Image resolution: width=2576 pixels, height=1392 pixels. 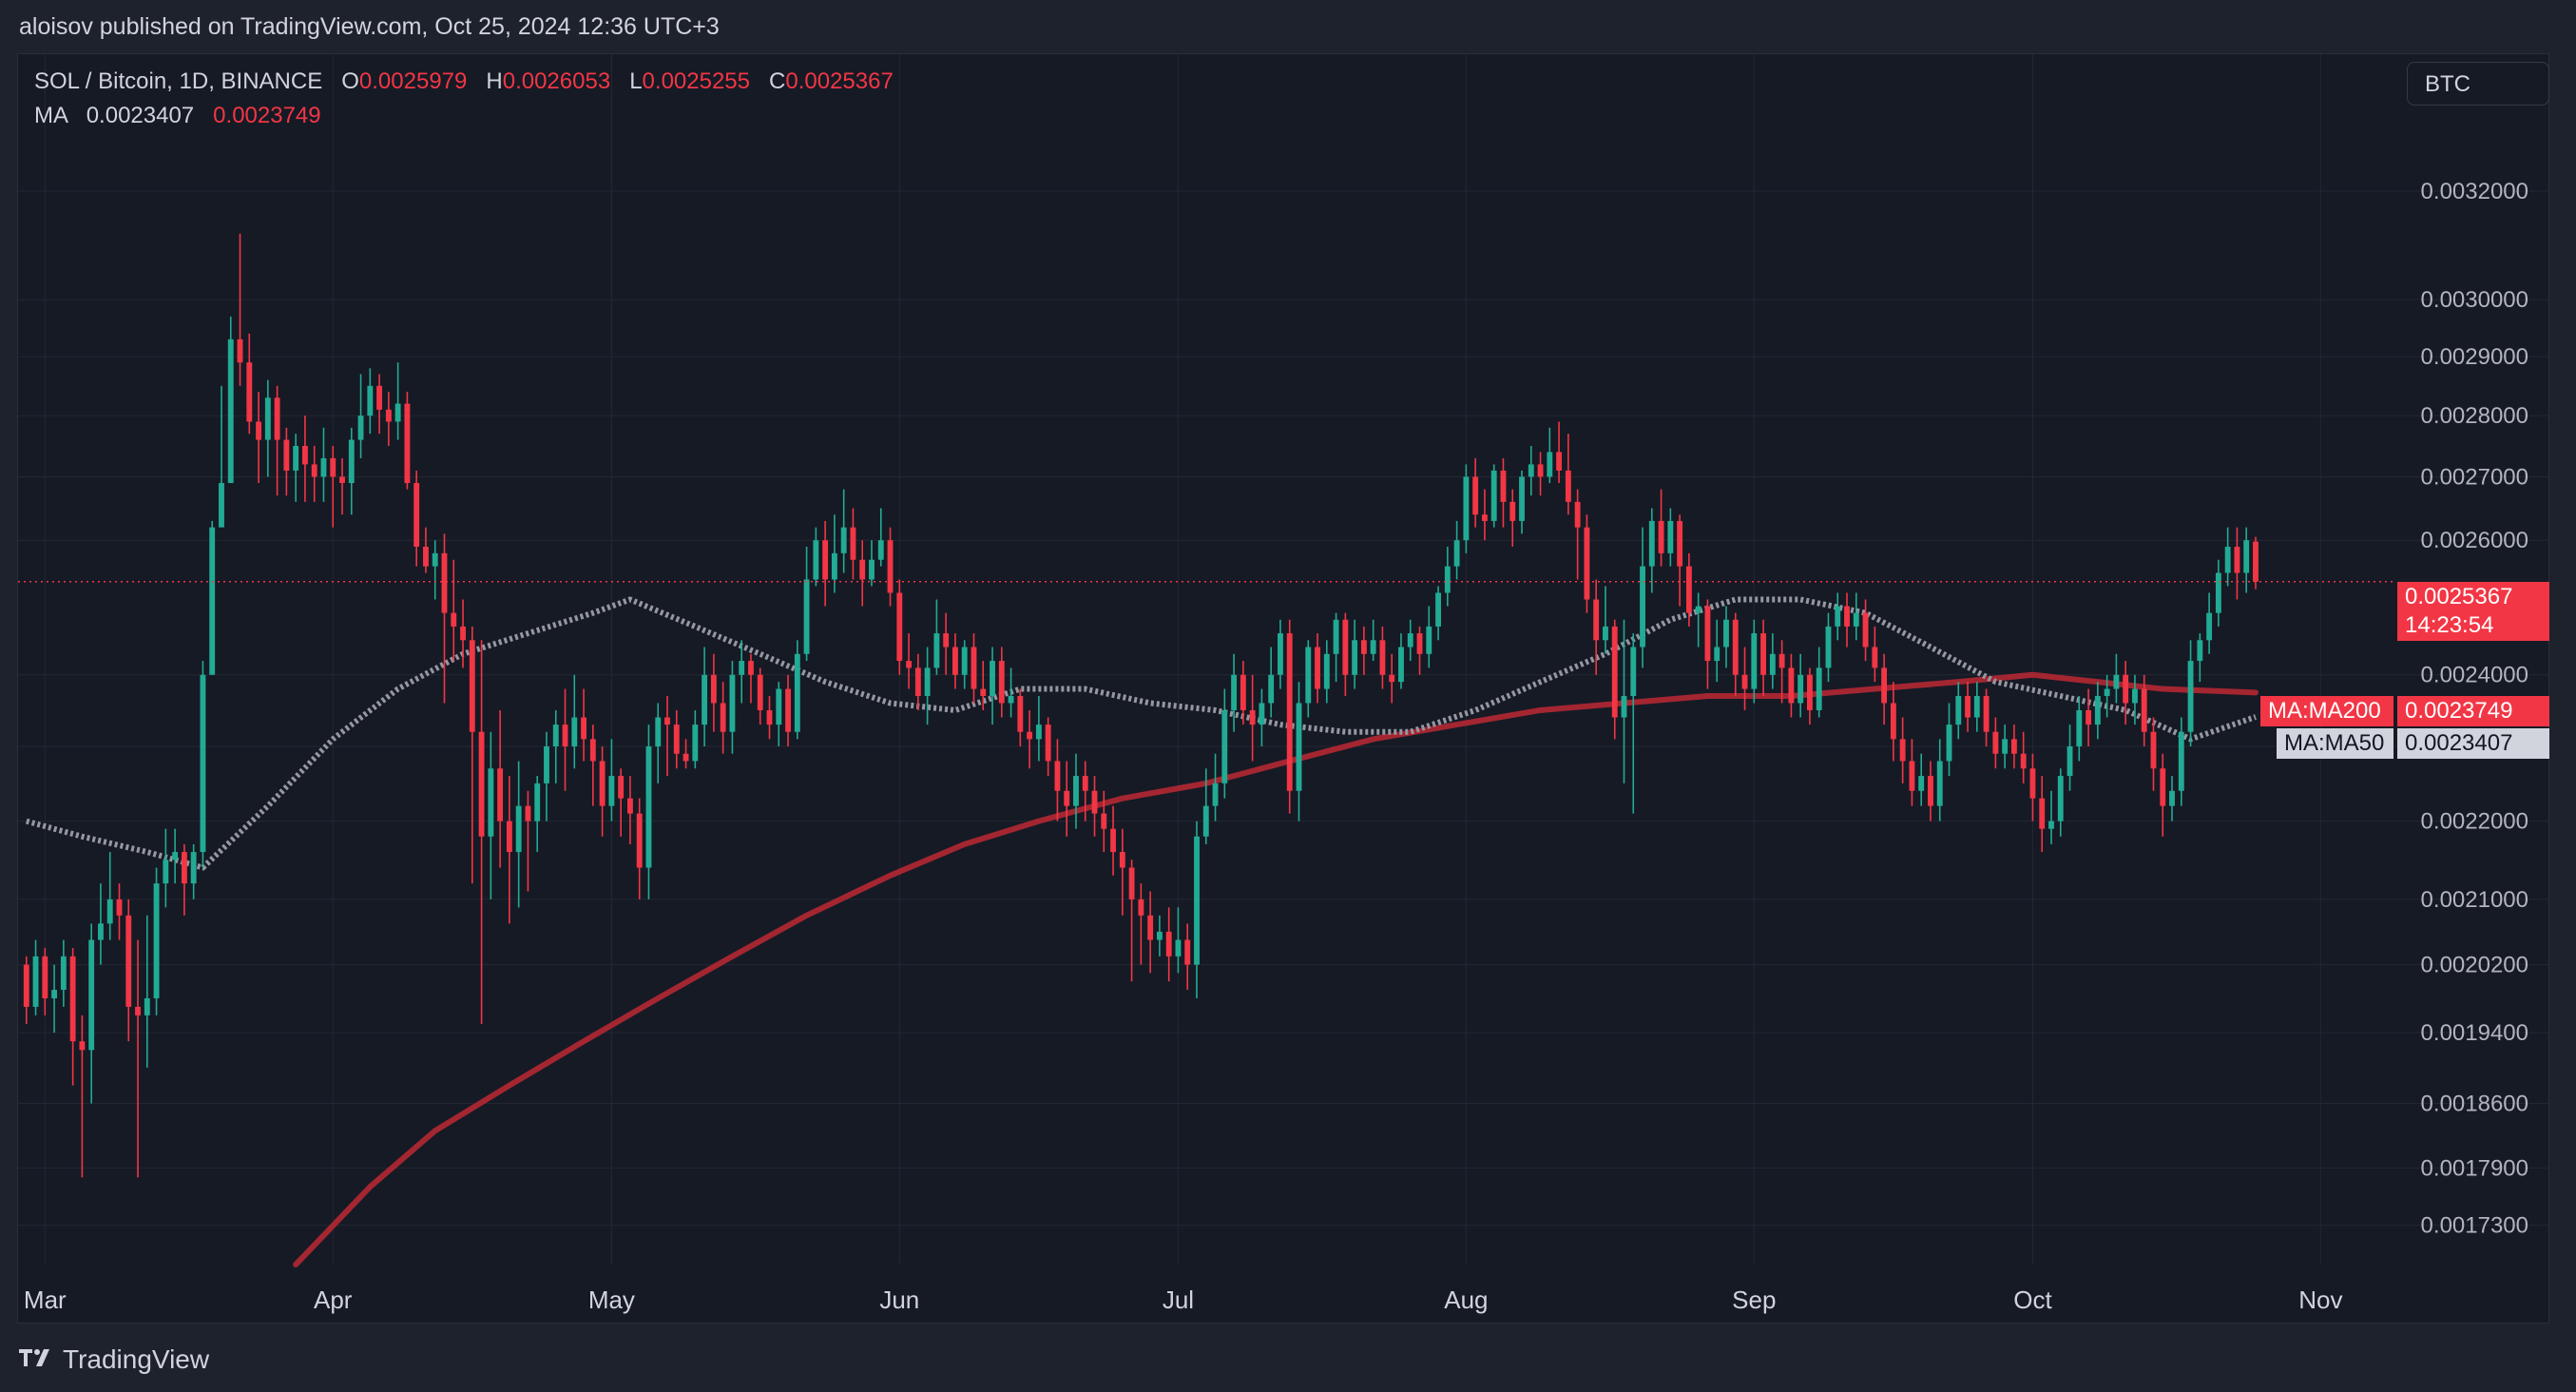 What do you see at coordinates (1178, 1300) in the screenshot?
I see `x-tick-label: Jul` at bounding box center [1178, 1300].